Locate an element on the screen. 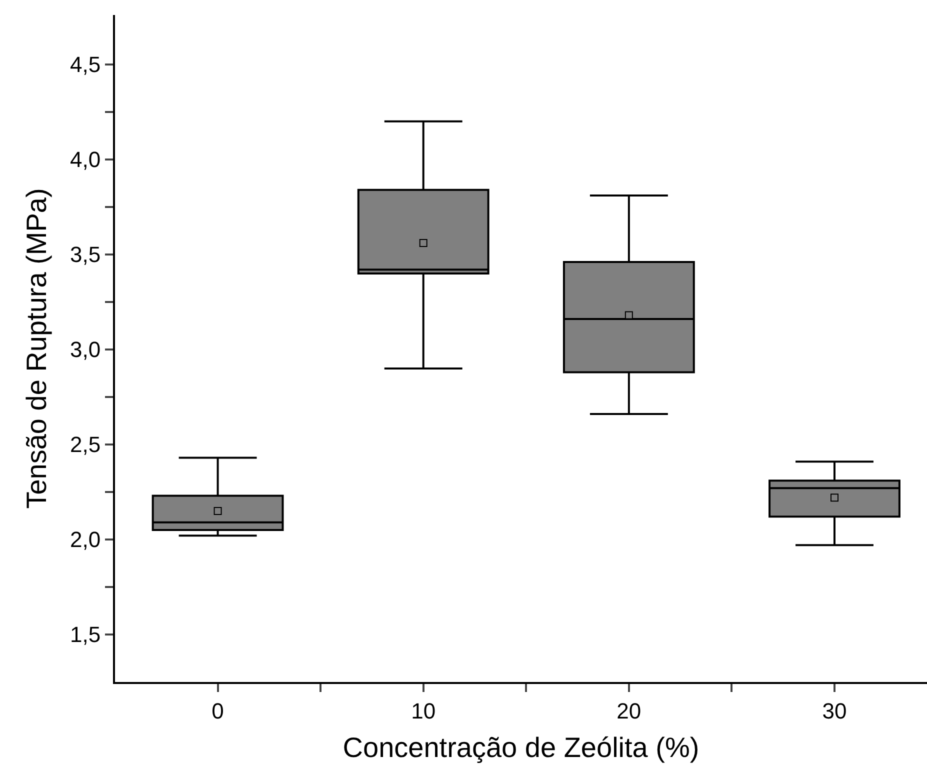 This screenshot has width=927, height=772. x-tick-label: 30 is located at coordinates (834, 711).